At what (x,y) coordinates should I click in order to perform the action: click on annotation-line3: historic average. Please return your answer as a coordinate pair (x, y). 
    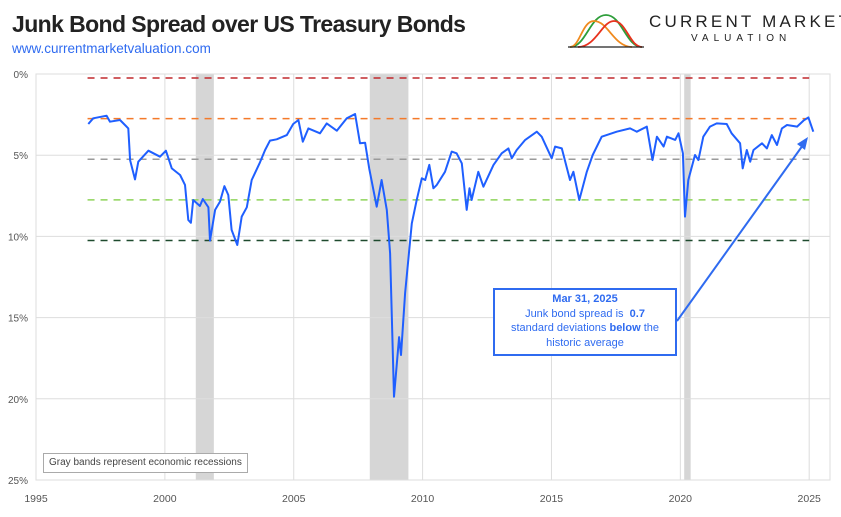
    Looking at the image, I should click on (585, 342).